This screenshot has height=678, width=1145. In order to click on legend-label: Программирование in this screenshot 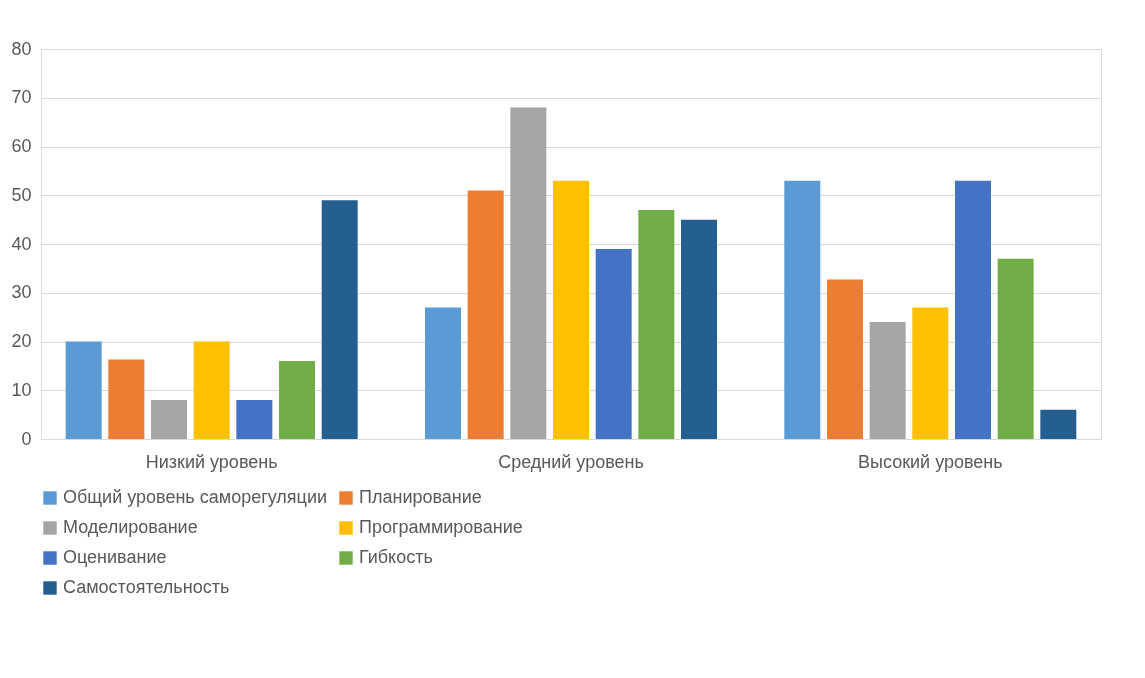, I will do `click(441, 527)`.